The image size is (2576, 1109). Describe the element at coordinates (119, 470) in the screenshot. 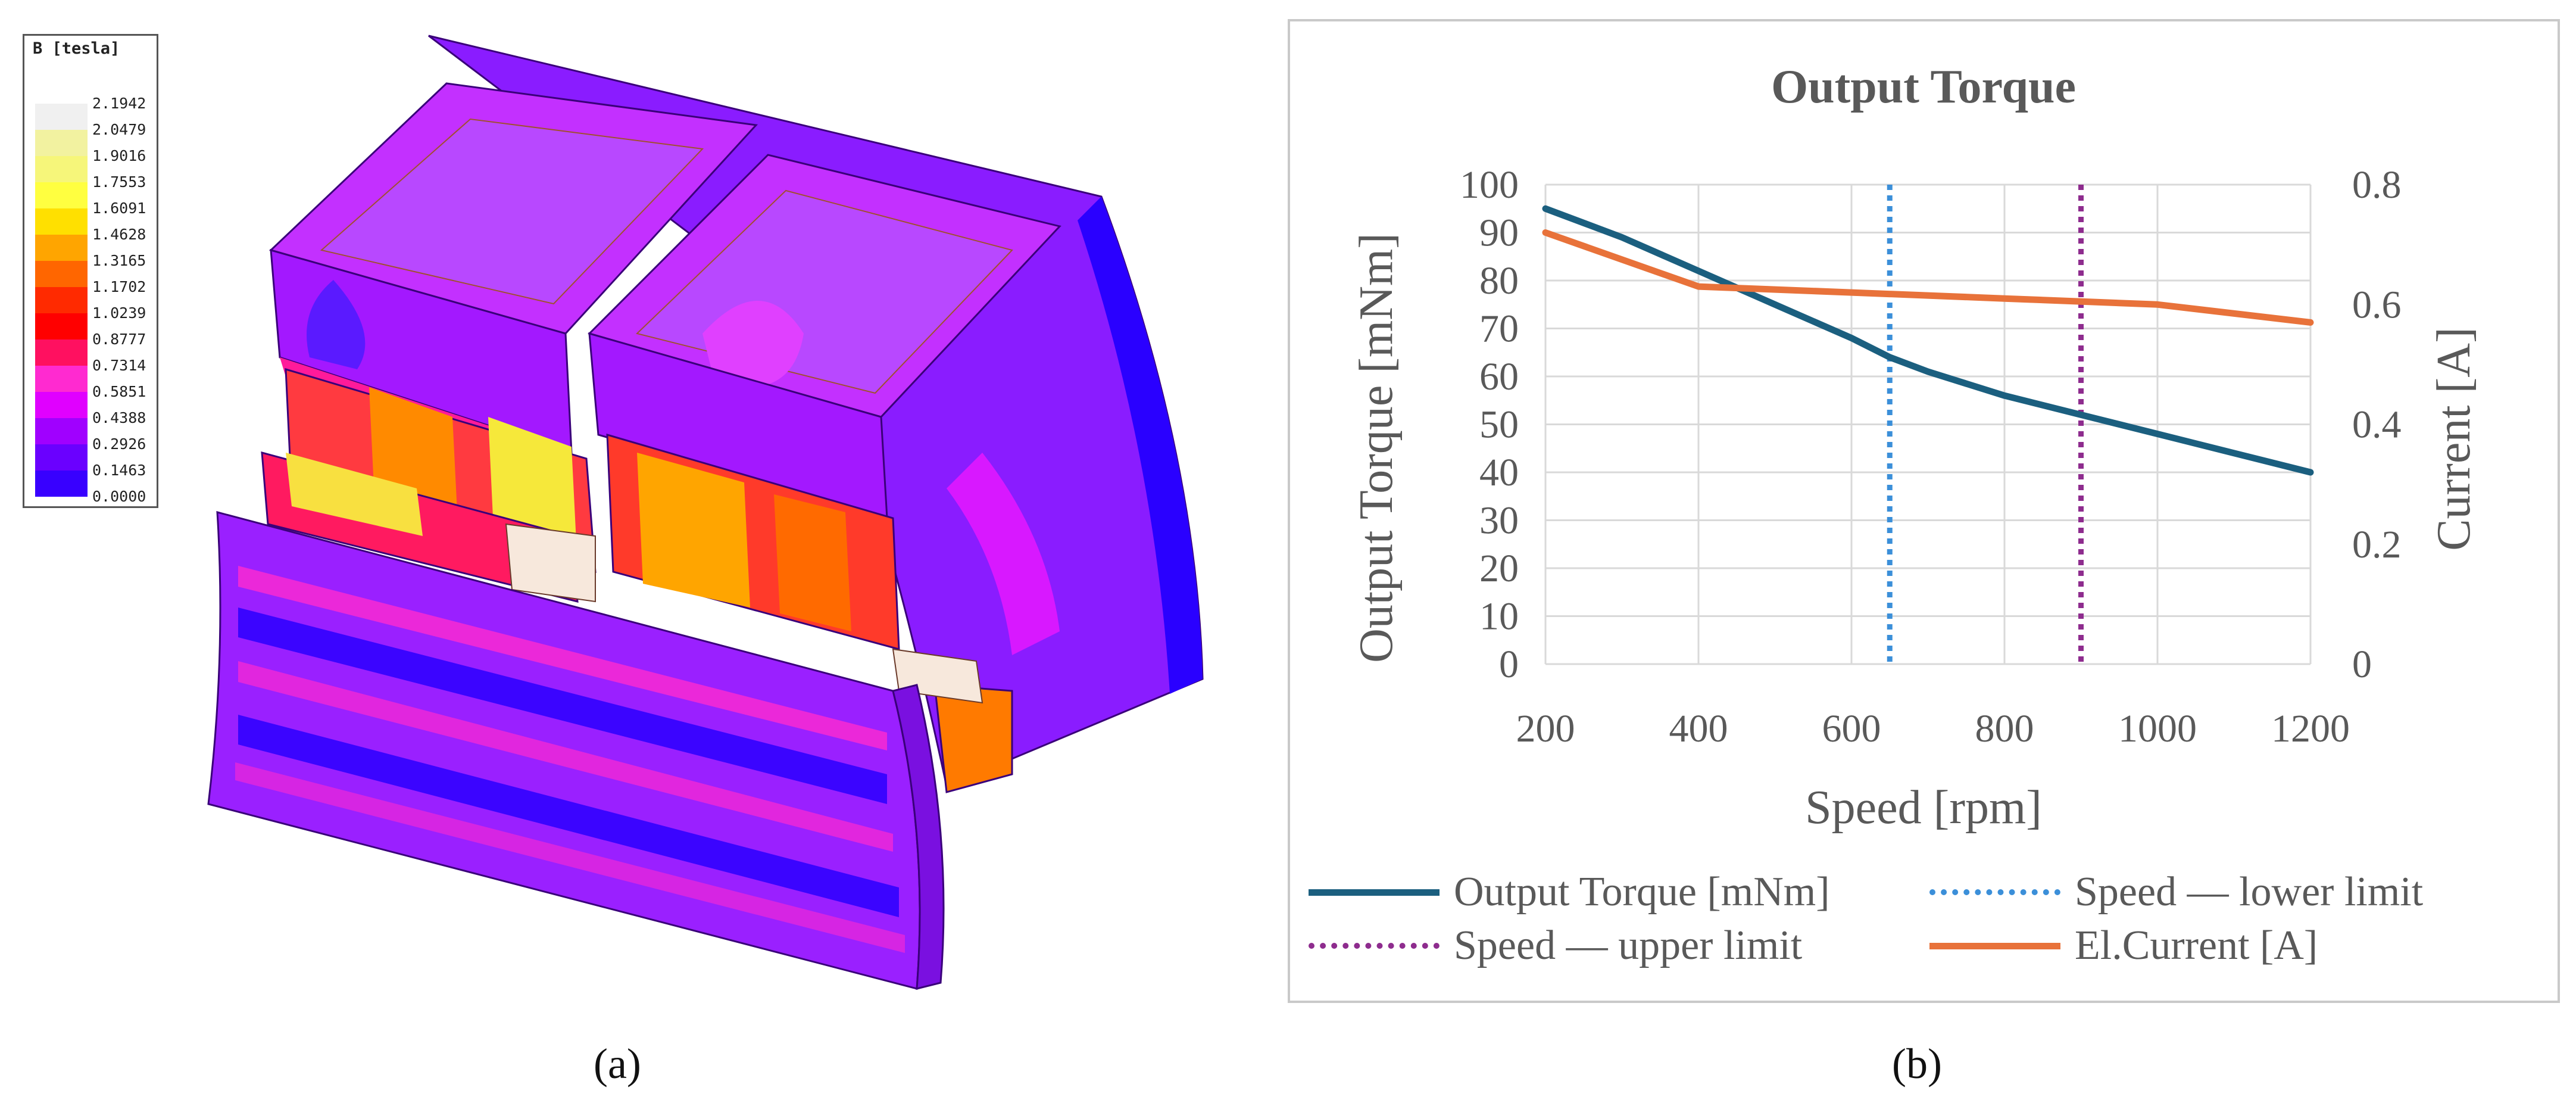

I see `colorbar-tick-label: 0.1463` at that location.